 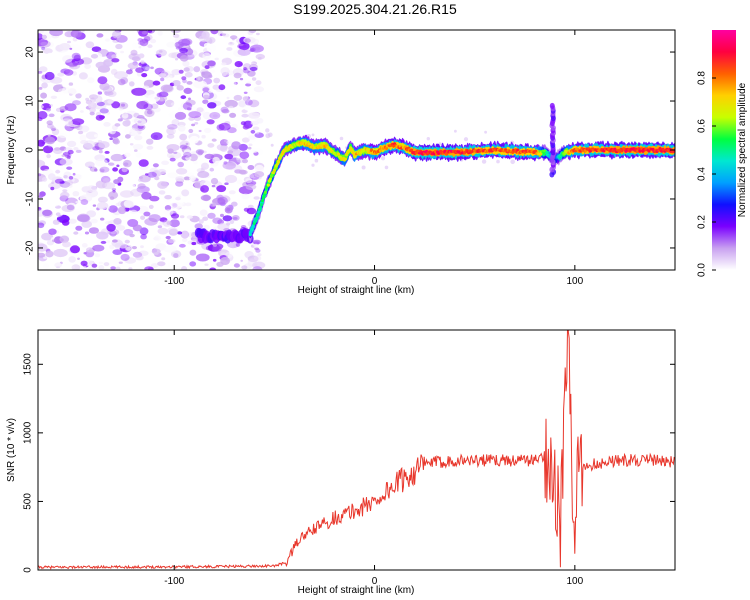 I want to click on spike-cell, so click(x=552, y=105).